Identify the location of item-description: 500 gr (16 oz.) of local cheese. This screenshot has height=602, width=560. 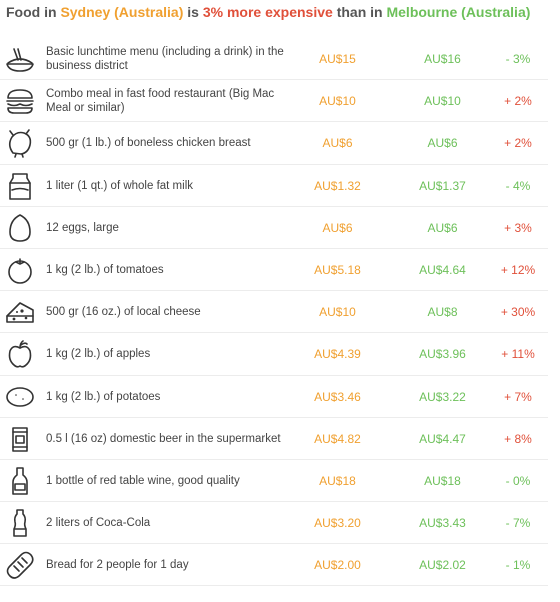
(123, 312).